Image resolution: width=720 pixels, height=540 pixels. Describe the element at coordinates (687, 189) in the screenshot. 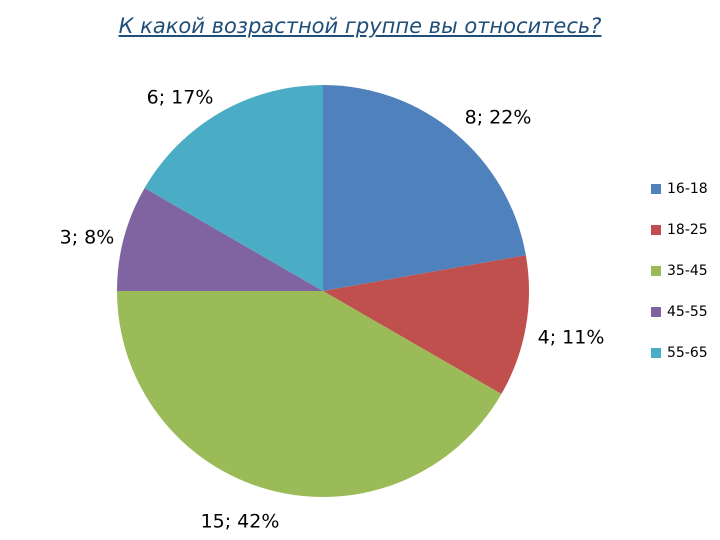

I see `legend-label-16-18: 16-18` at that location.